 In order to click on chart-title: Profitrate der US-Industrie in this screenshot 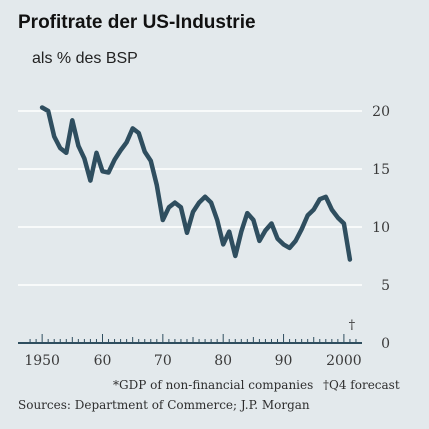, I will do `click(137, 22)`.